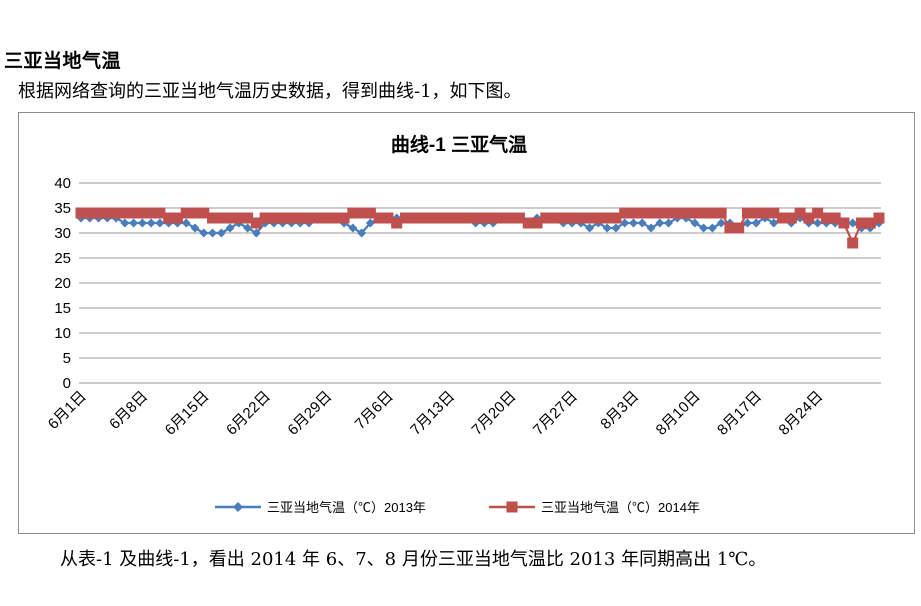 This screenshot has width=921, height=606. Describe the element at coordinates (374, 410) in the screenshot. I see `x-tick-label: 7月6日` at that location.